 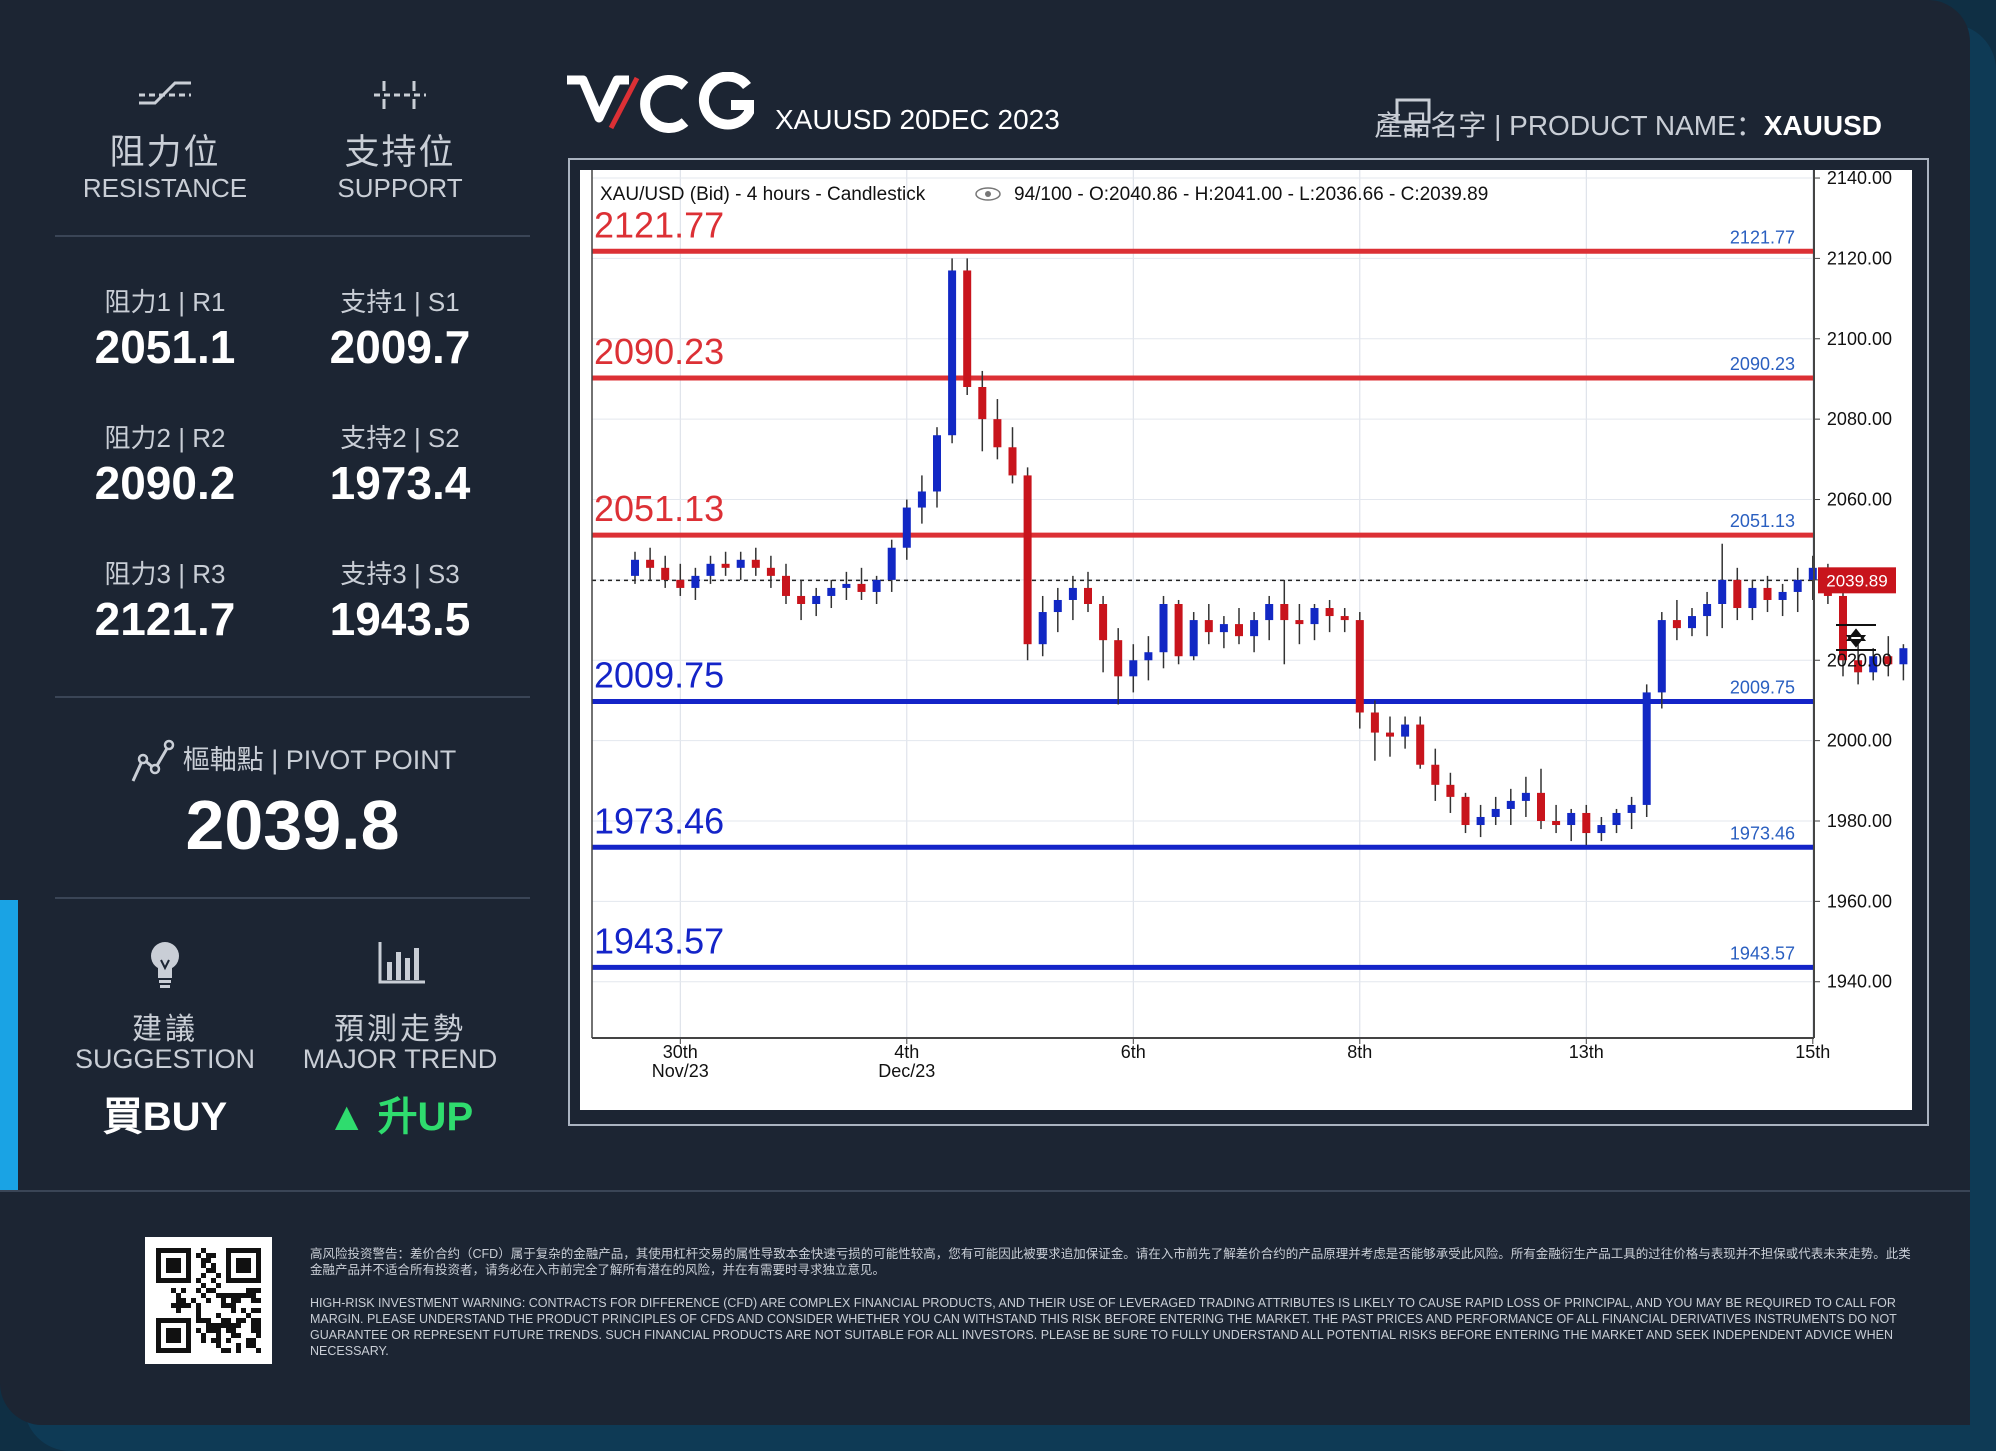 I want to click on support-heading: 支持位, so click(x=400, y=152).